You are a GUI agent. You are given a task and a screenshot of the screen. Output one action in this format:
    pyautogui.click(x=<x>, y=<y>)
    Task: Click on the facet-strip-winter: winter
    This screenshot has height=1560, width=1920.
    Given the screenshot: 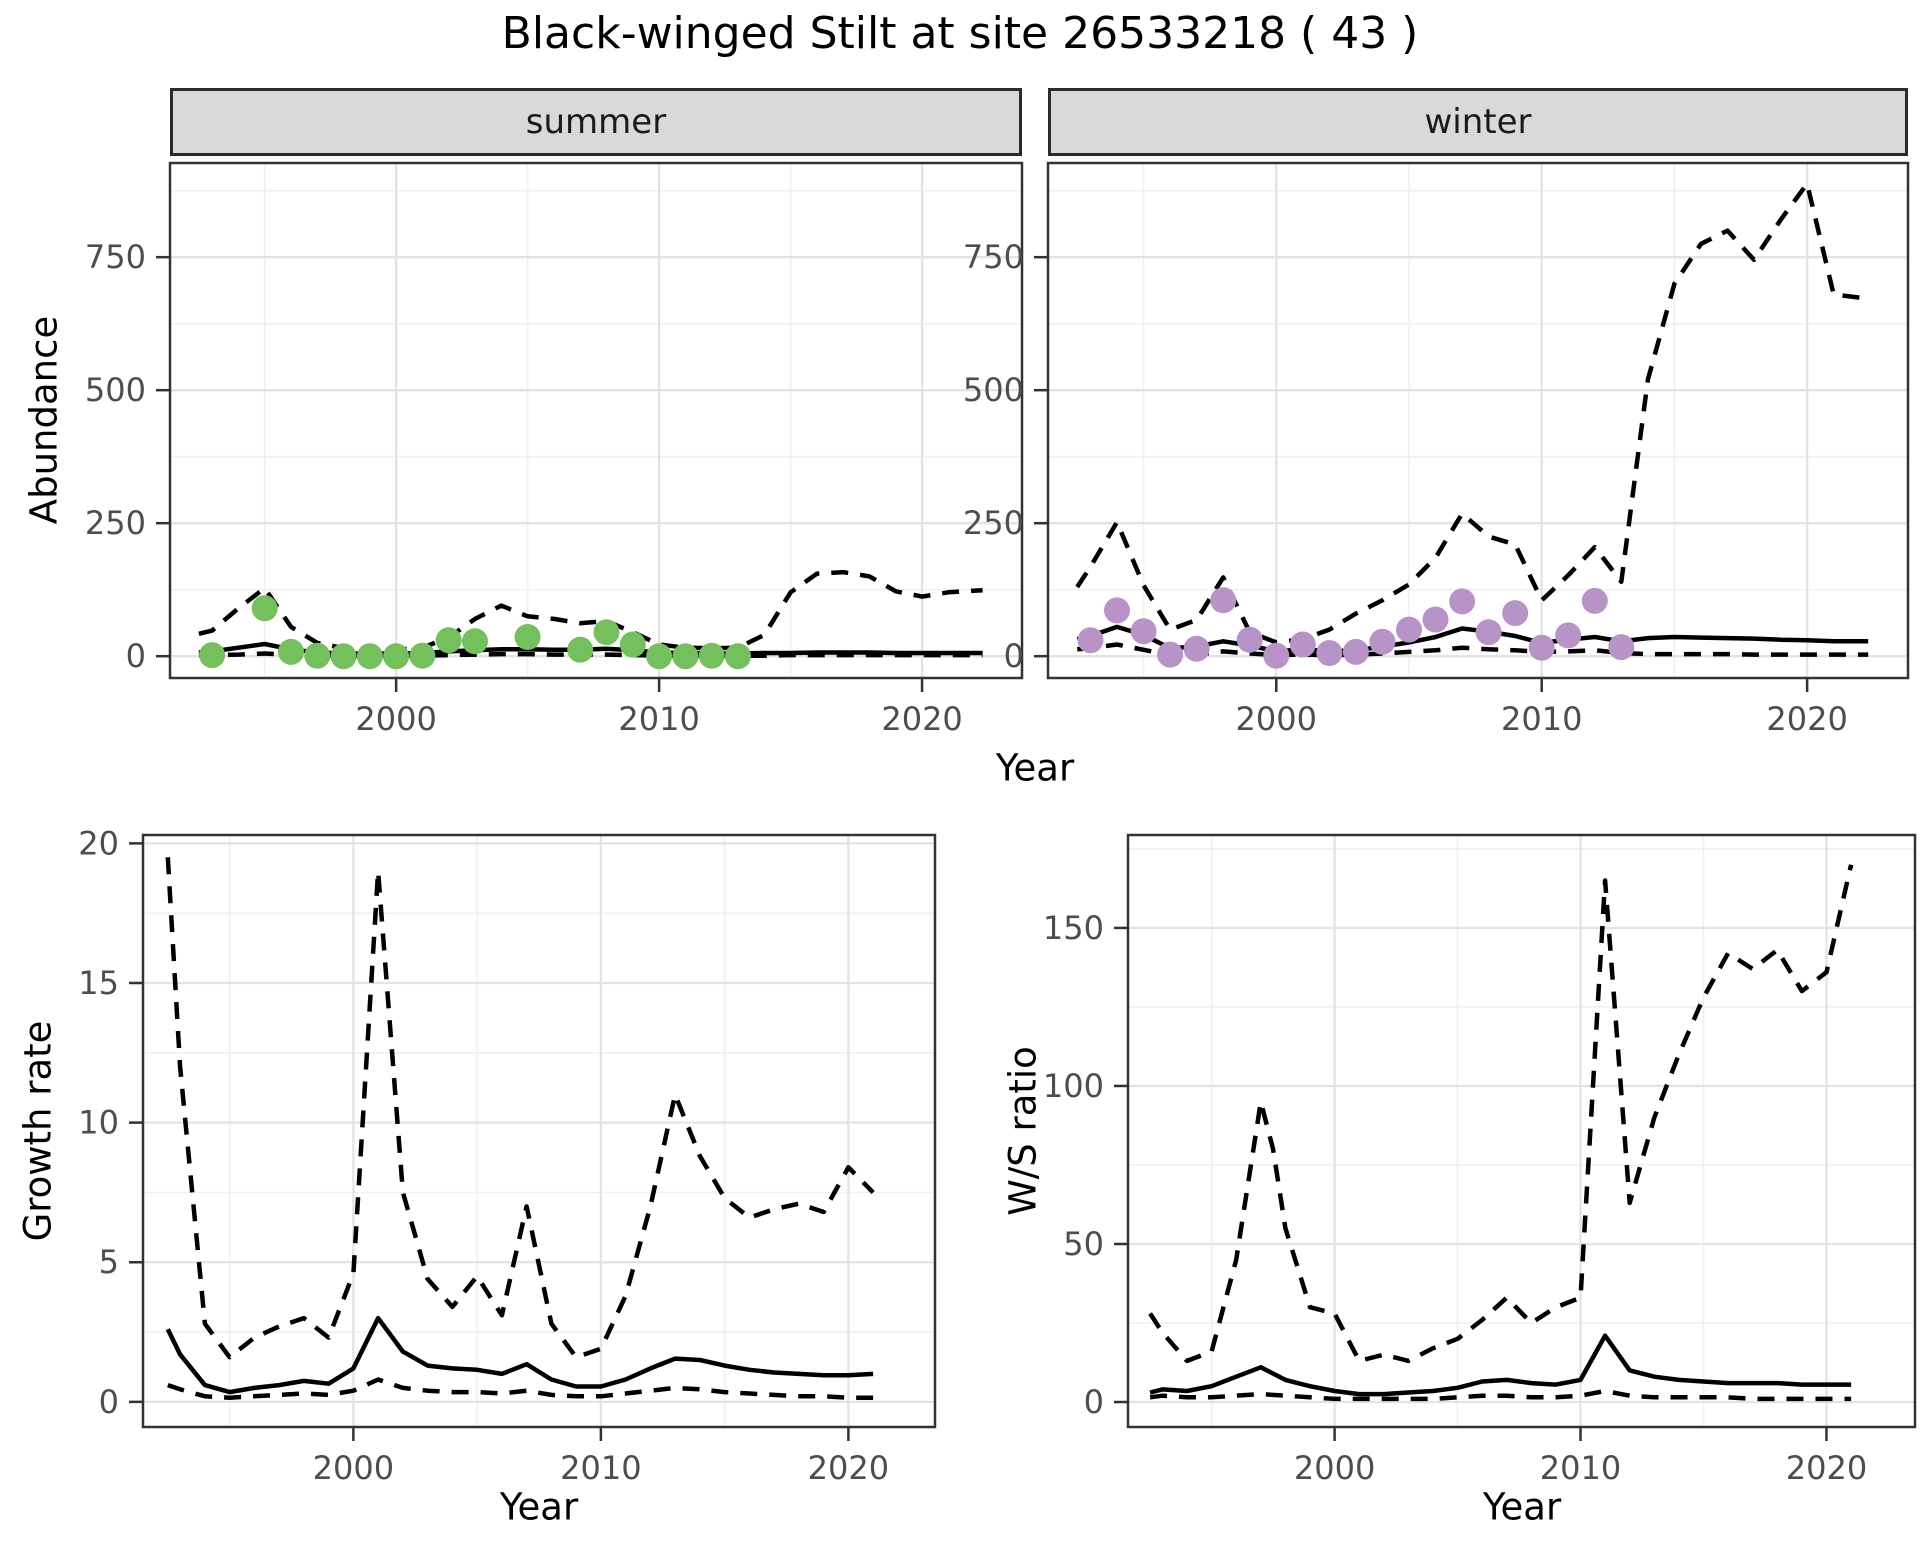 What is the action you would take?
    pyautogui.click(x=1478, y=122)
    